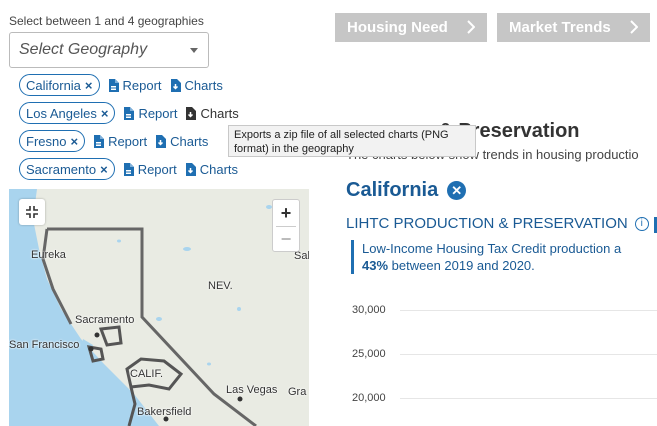 The width and height of the screenshot is (657, 426). What do you see at coordinates (297, 392) in the screenshot?
I see `map-label: Gra` at bounding box center [297, 392].